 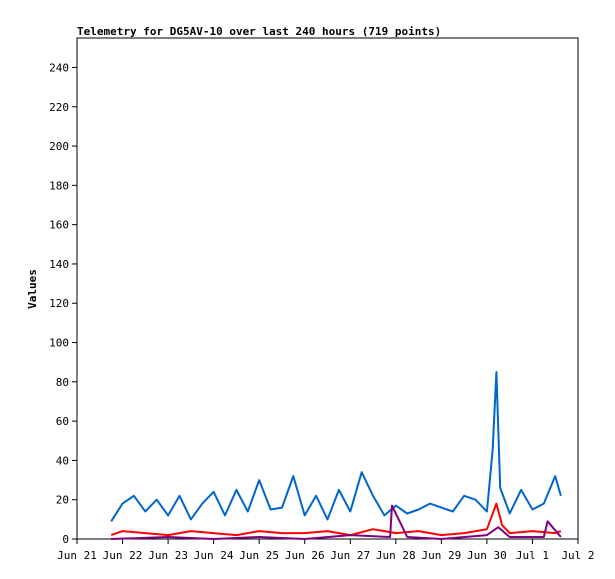 I want to click on y-tick-label: 240, so click(x=59, y=67).